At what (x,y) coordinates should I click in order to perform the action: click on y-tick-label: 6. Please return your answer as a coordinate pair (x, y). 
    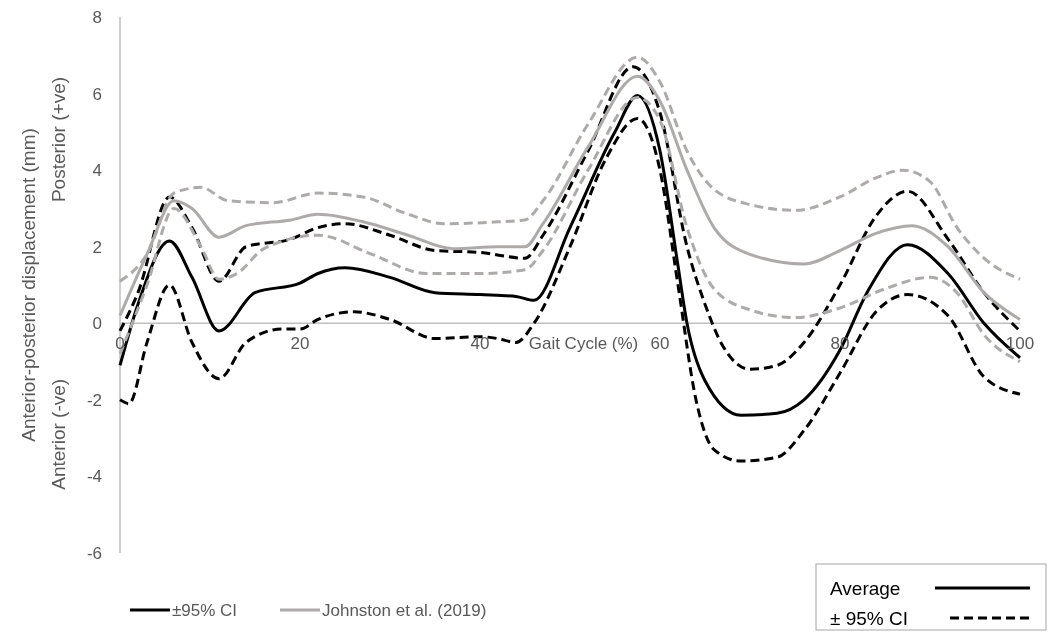
    Looking at the image, I should click on (97, 94).